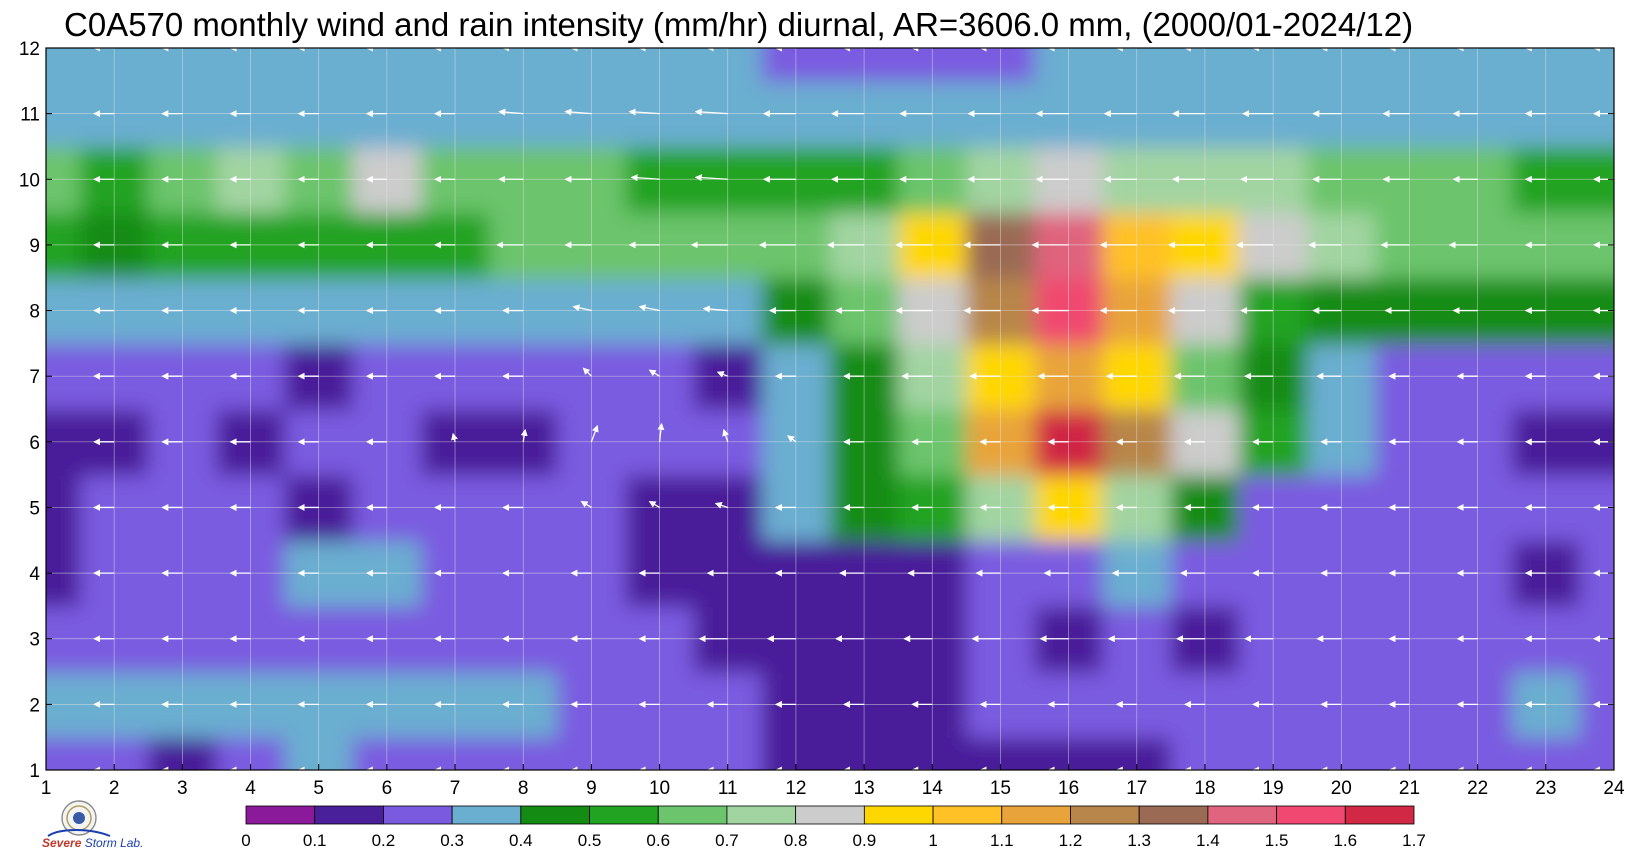 This screenshot has width=1640, height=860. I want to click on x-tick-label: 2, so click(114, 788).